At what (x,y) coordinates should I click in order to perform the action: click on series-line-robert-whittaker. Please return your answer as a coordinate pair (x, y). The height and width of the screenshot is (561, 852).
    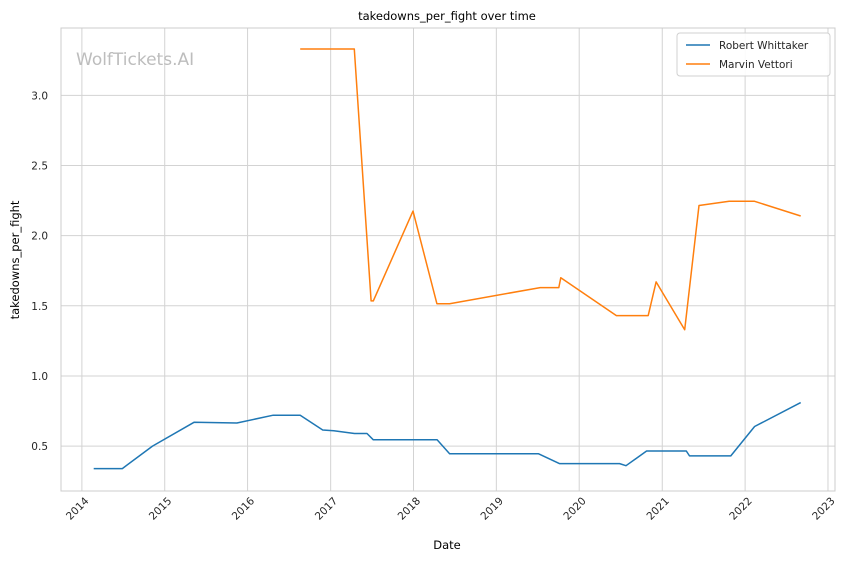
    Looking at the image, I should click on (447, 435).